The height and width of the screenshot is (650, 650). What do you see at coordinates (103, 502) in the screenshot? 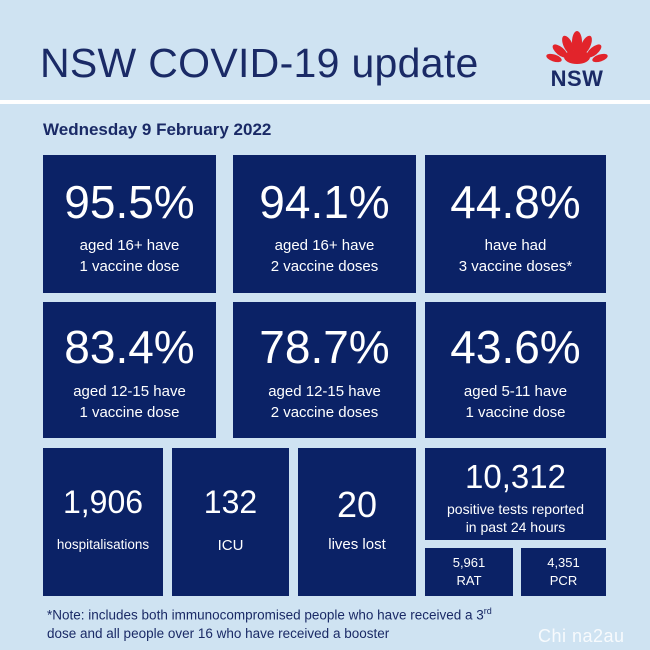
I see `stat-value: 1,906` at bounding box center [103, 502].